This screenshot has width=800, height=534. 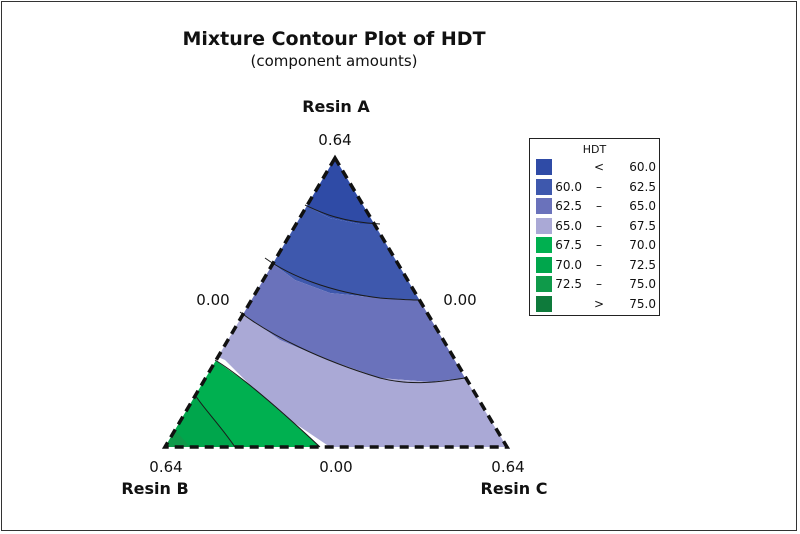 I want to click on legend-high-value: 65.0, so click(x=642, y=206).